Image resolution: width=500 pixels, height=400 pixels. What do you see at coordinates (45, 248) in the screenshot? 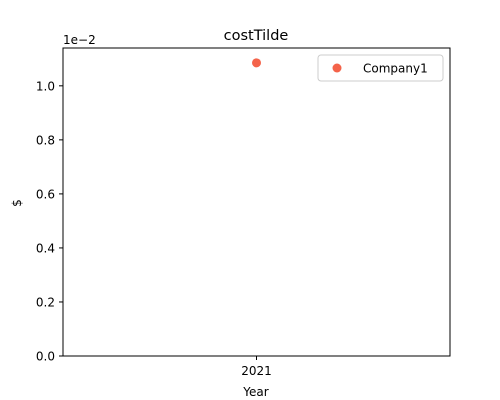
I see `y-tick-label: 0.4` at bounding box center [45, 248].